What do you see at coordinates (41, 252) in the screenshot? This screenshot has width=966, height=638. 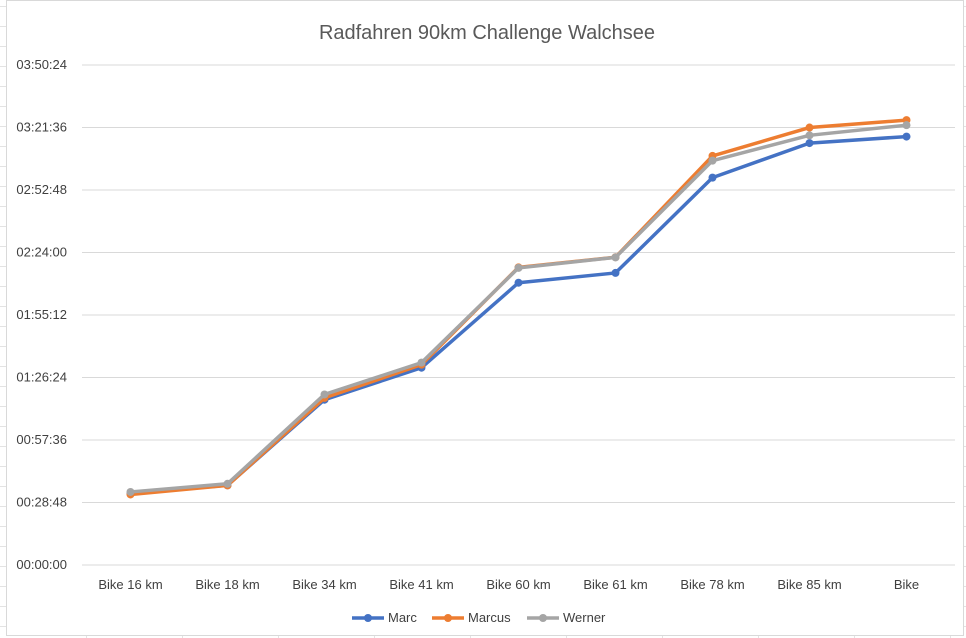 I see `y-tick-label: 02:24:00` at bounding box center [41, 252].